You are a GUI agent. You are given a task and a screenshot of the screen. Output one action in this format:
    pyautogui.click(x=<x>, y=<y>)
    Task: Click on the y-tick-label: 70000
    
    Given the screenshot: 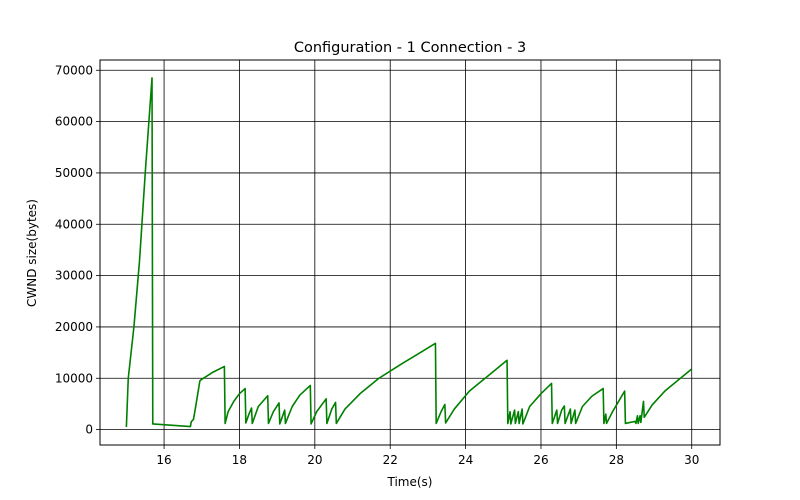 What is the action you would take?
    pyautogui.click(x=74, y=70)
    